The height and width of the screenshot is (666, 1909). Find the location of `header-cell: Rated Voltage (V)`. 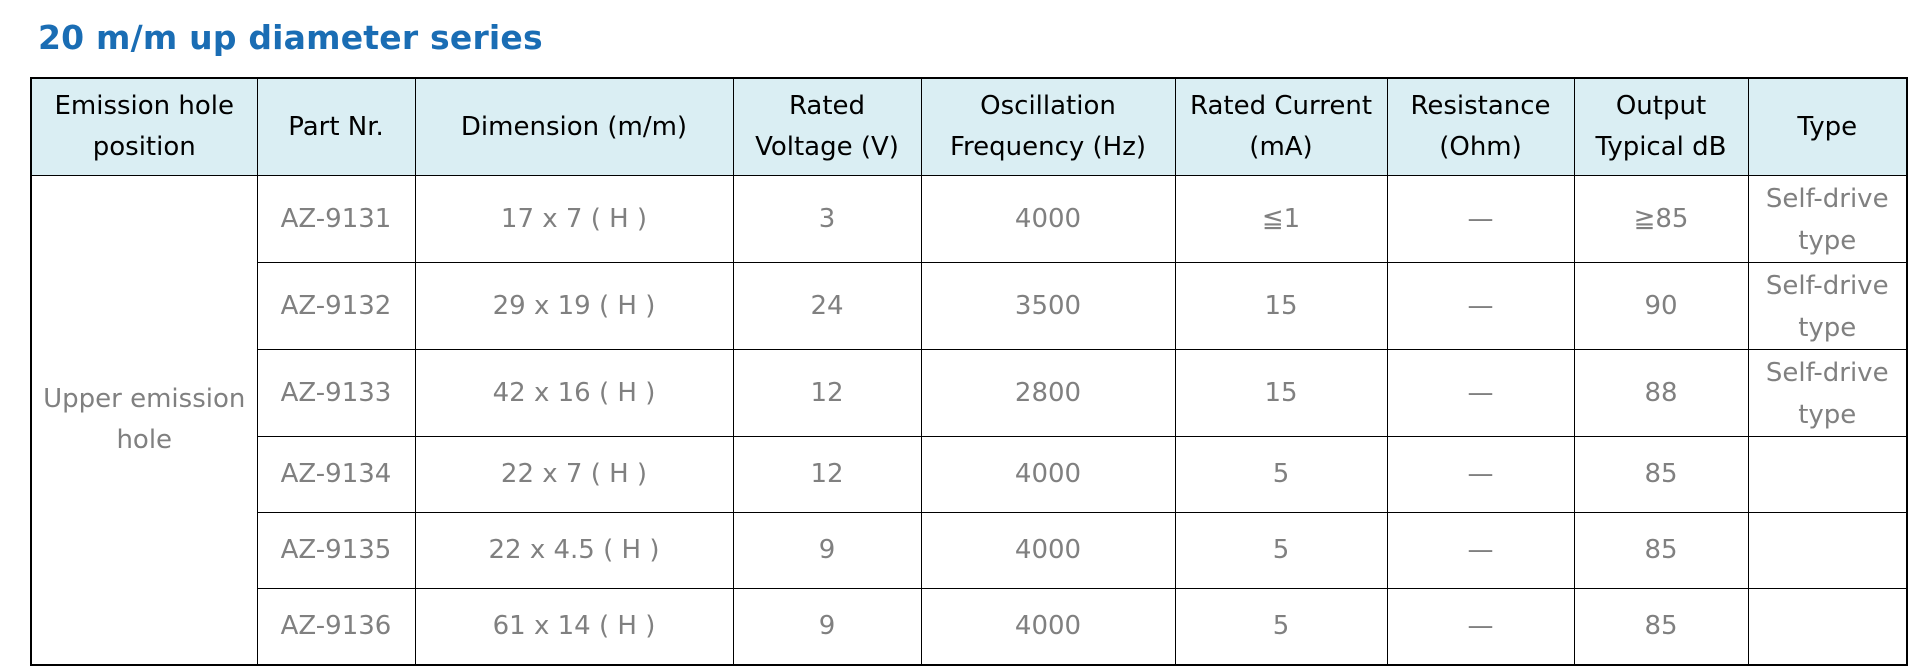

header-cell: Rated Voltage (V) is located at coordinates (827, 126).